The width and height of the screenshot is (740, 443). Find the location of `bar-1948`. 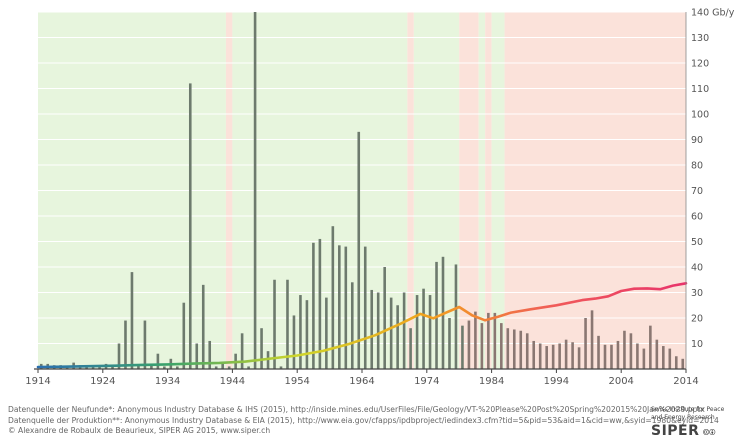

bar-1948 is located at coordinates (261, 348).